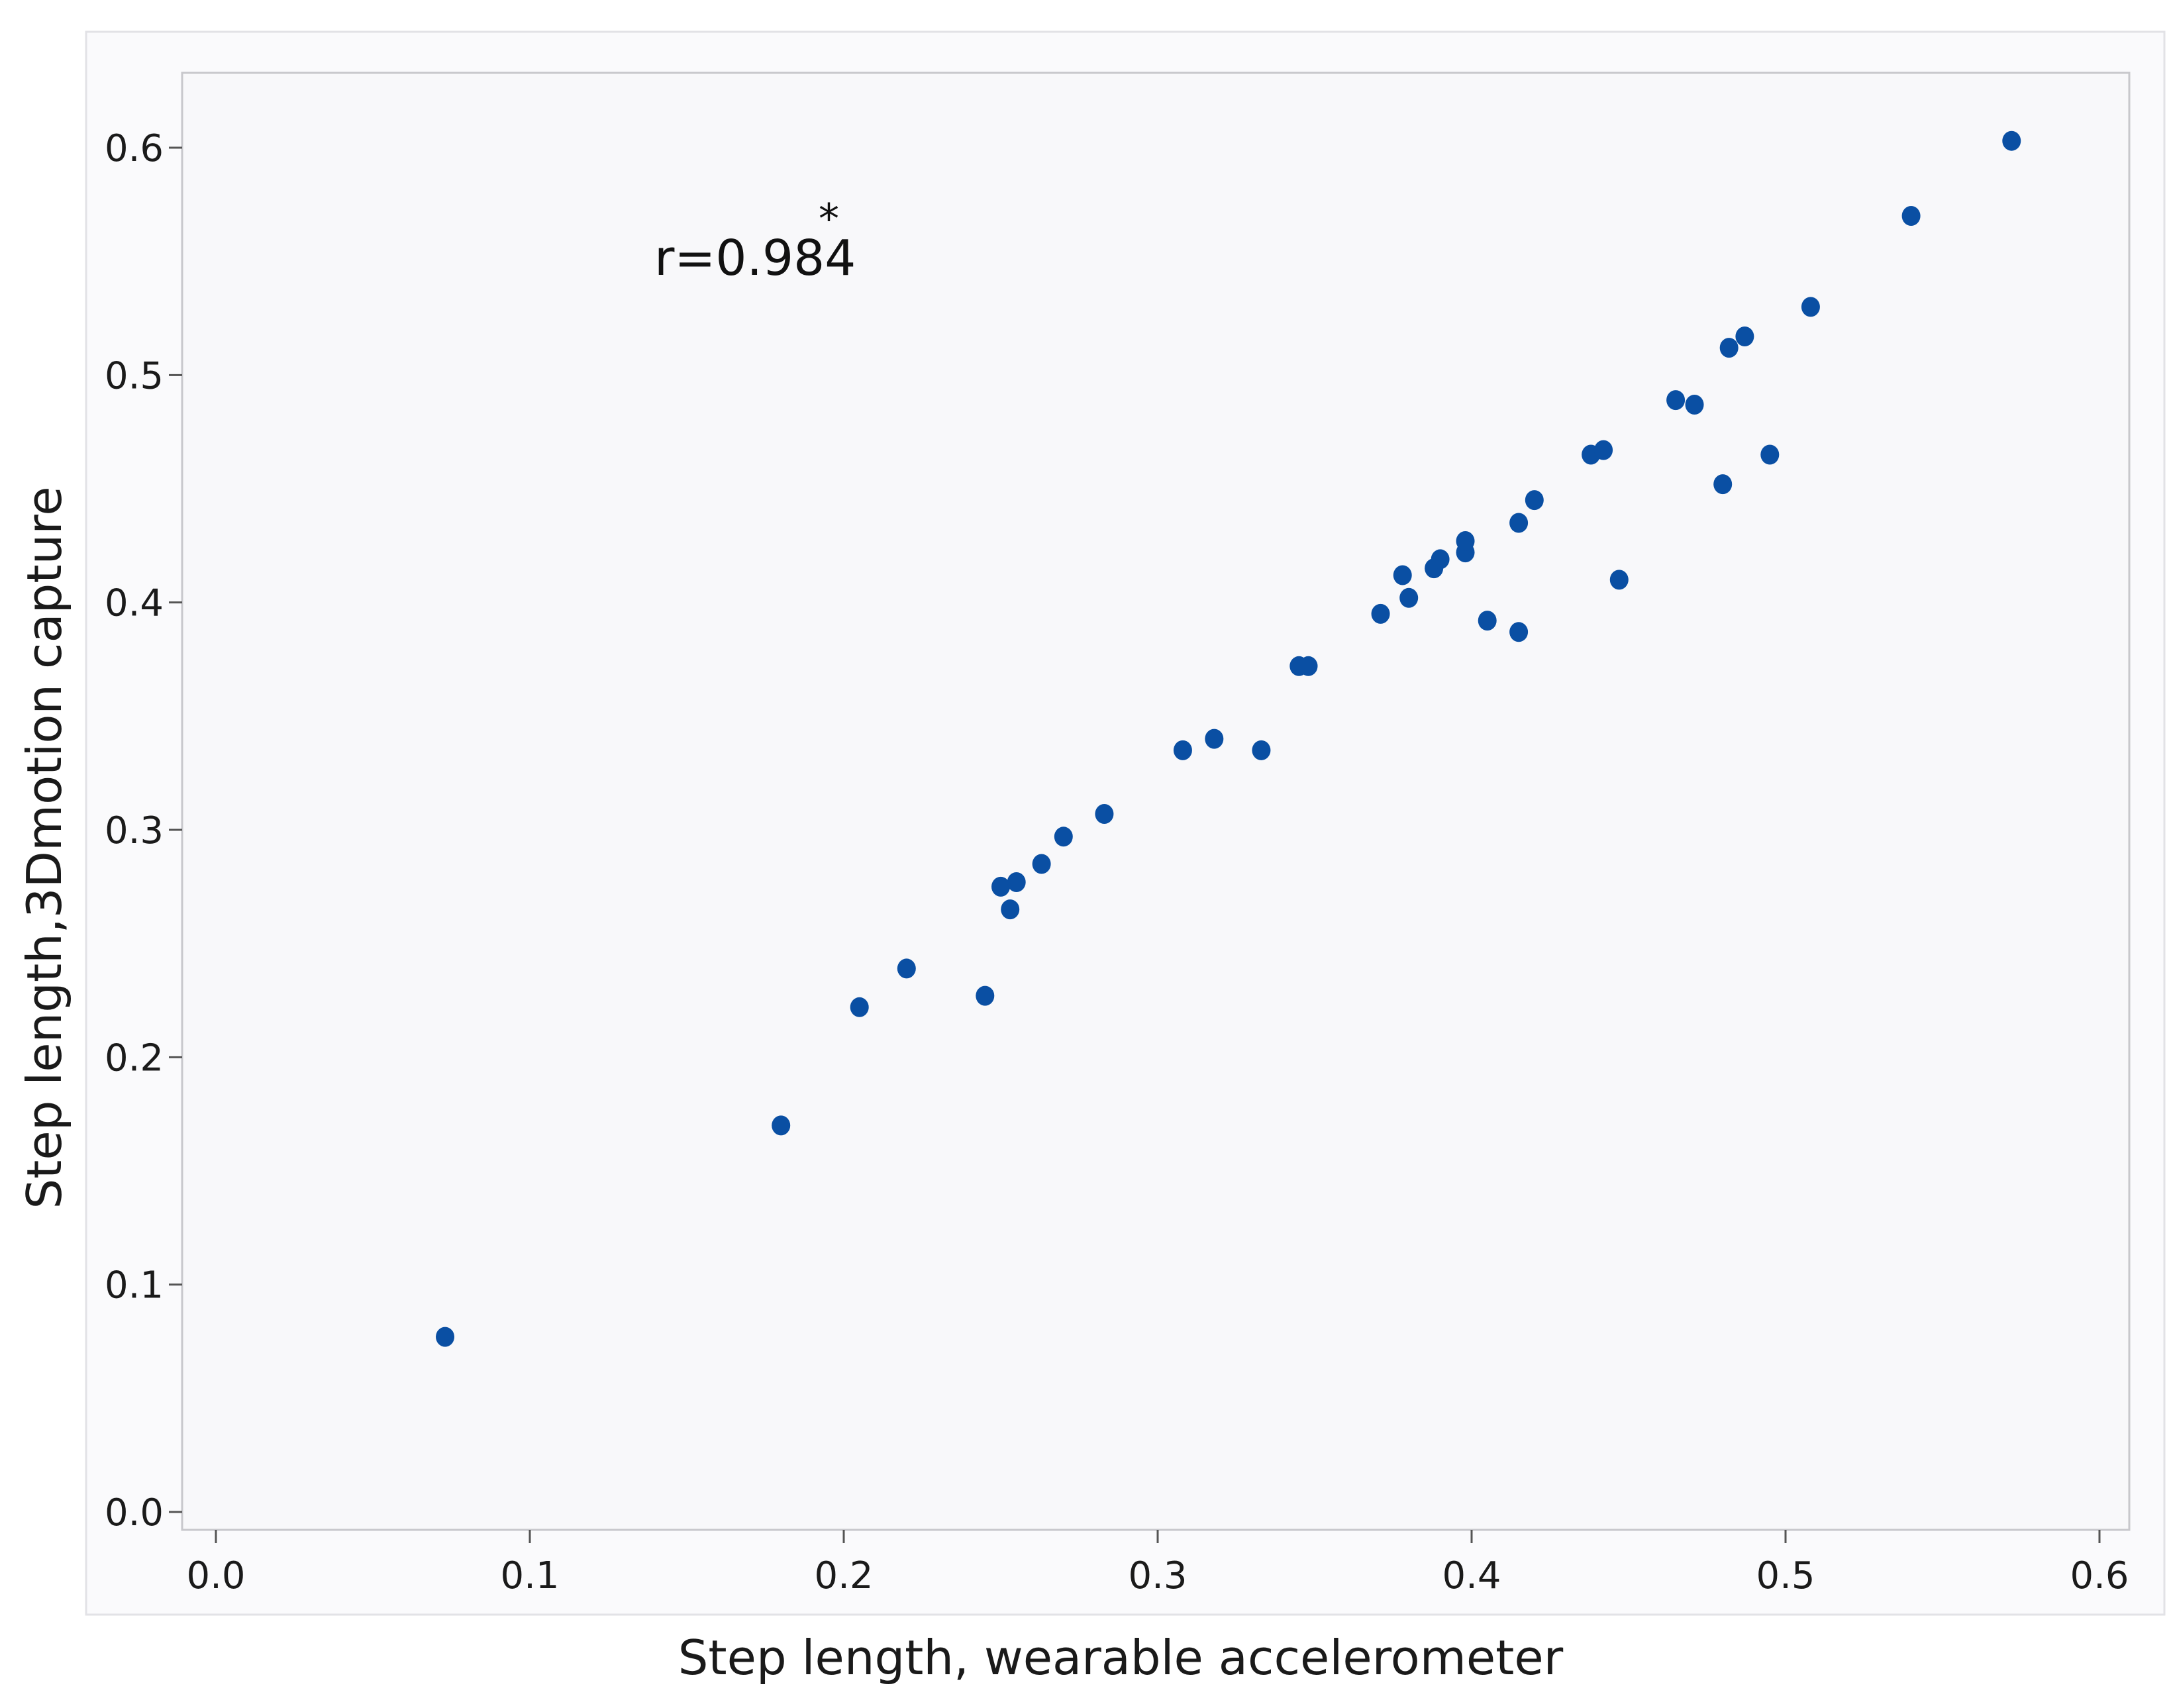 Image resolution: width=2171 pixels, height=1708 pixels. Describe the element at coordinates (134, 376) in the screenshot. I see `y-tick-label: 0.5` at that location.